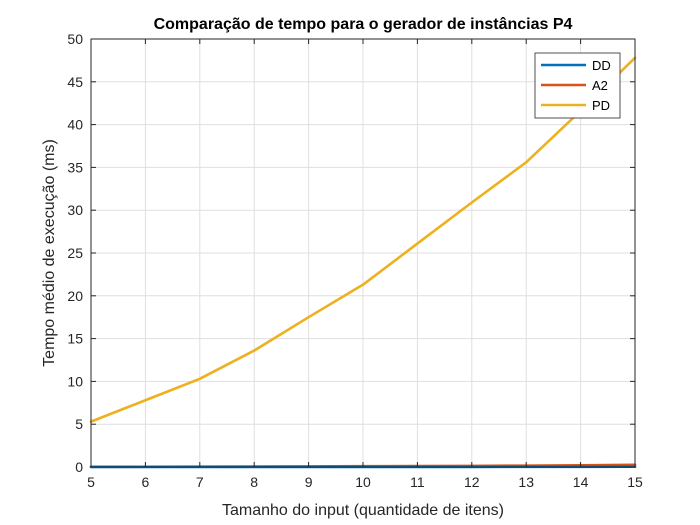 This screenshot has height=525, width=700. What do you see at coordinates (309, 482) in the screenshot?
I see `x-tick-label: 9` at bounding box center [309, 482].